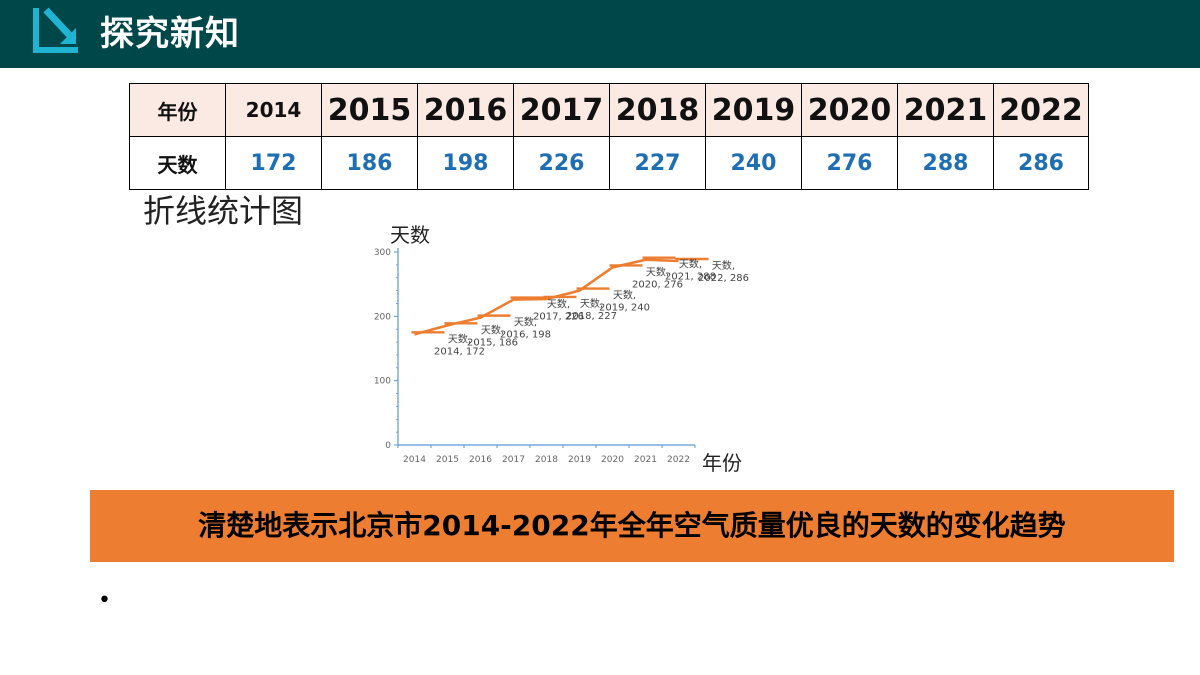 The image size is (1200, 675). What do you see at coordinates (657, 277) in the screenshot?
I see `data-label: 天数, 2020, 276` at bounding box center [657, 277].